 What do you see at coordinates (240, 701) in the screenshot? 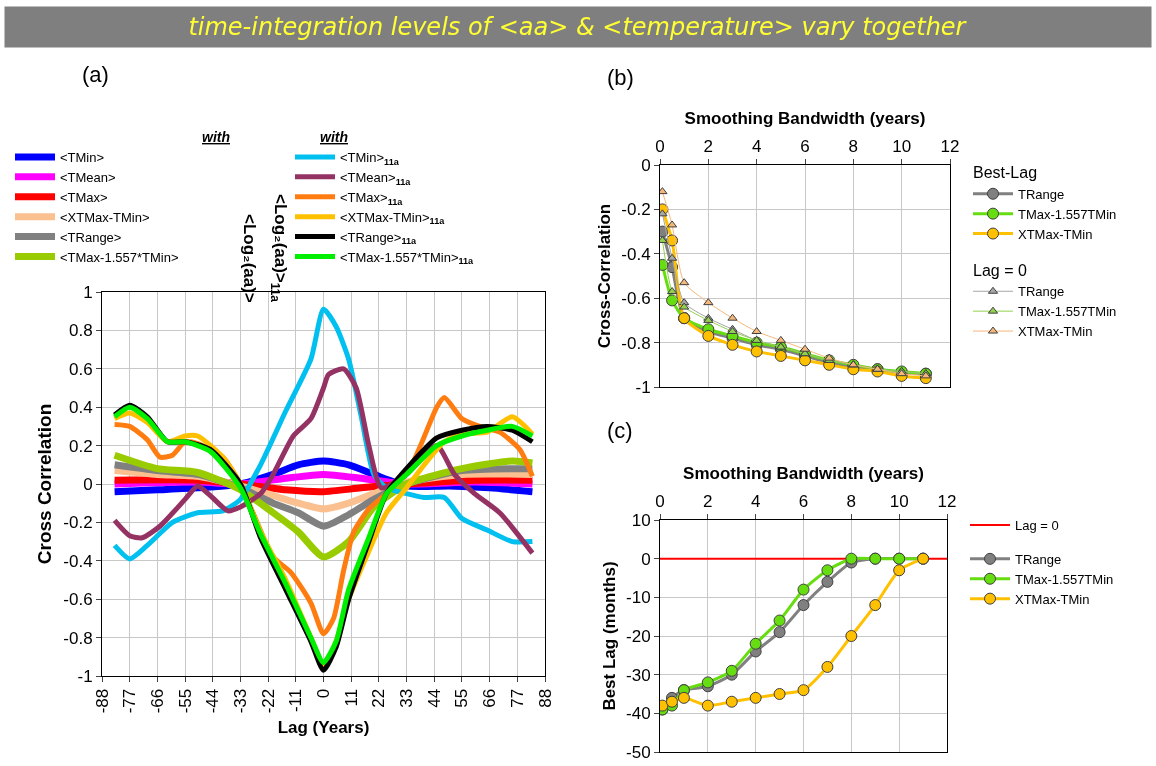
I see `x-tick-label: -33` at bounding box center [240, 701].